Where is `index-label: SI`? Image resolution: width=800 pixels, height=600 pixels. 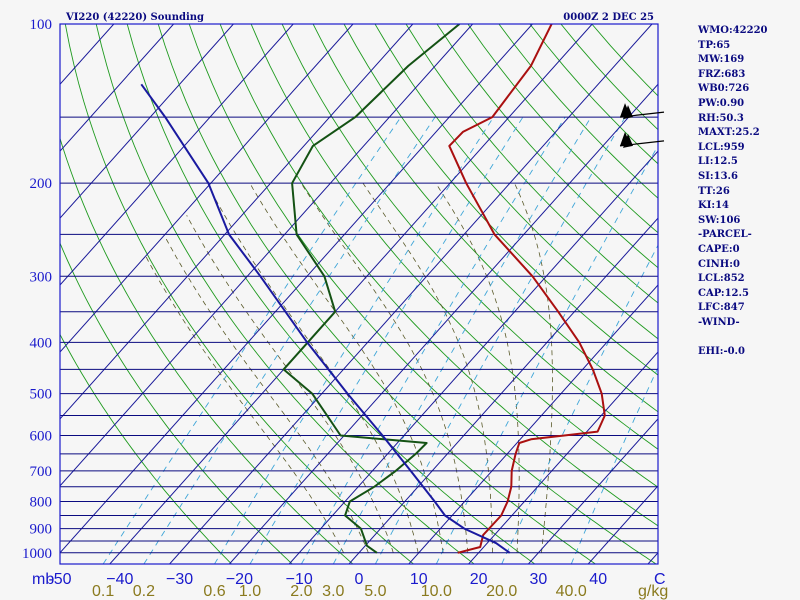
index-label: SI is located at coordinates (704, 176).